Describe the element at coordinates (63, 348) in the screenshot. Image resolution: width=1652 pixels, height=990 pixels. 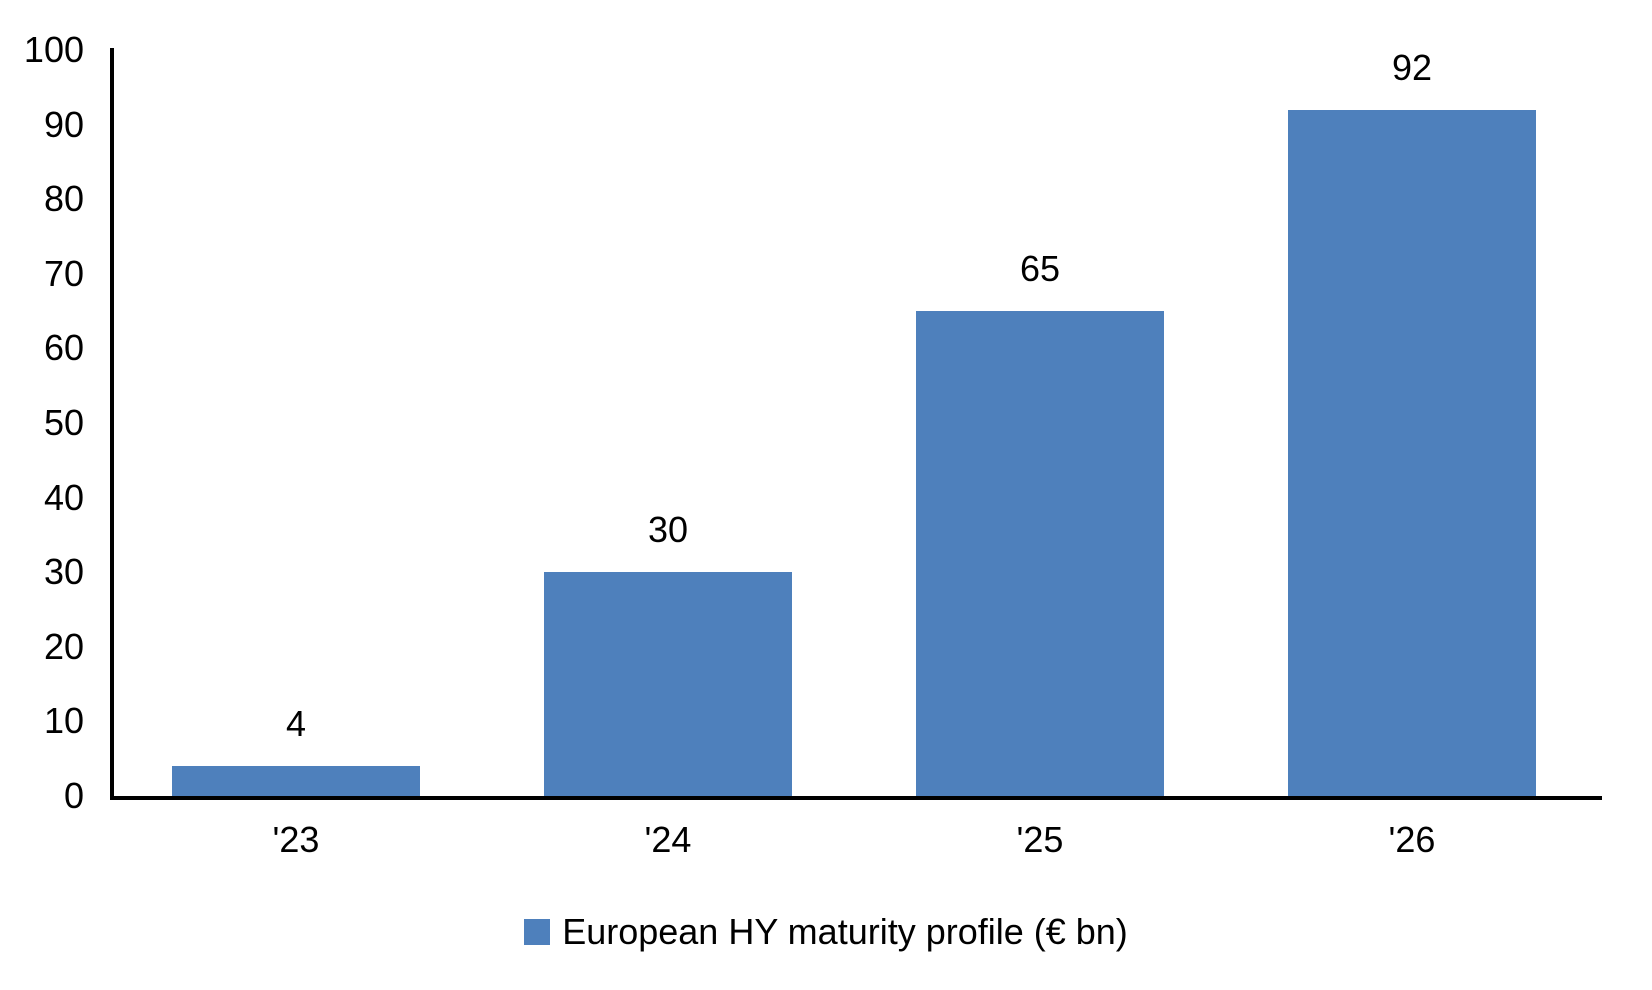
I see `y-axis-tick-label: 60` at that location.